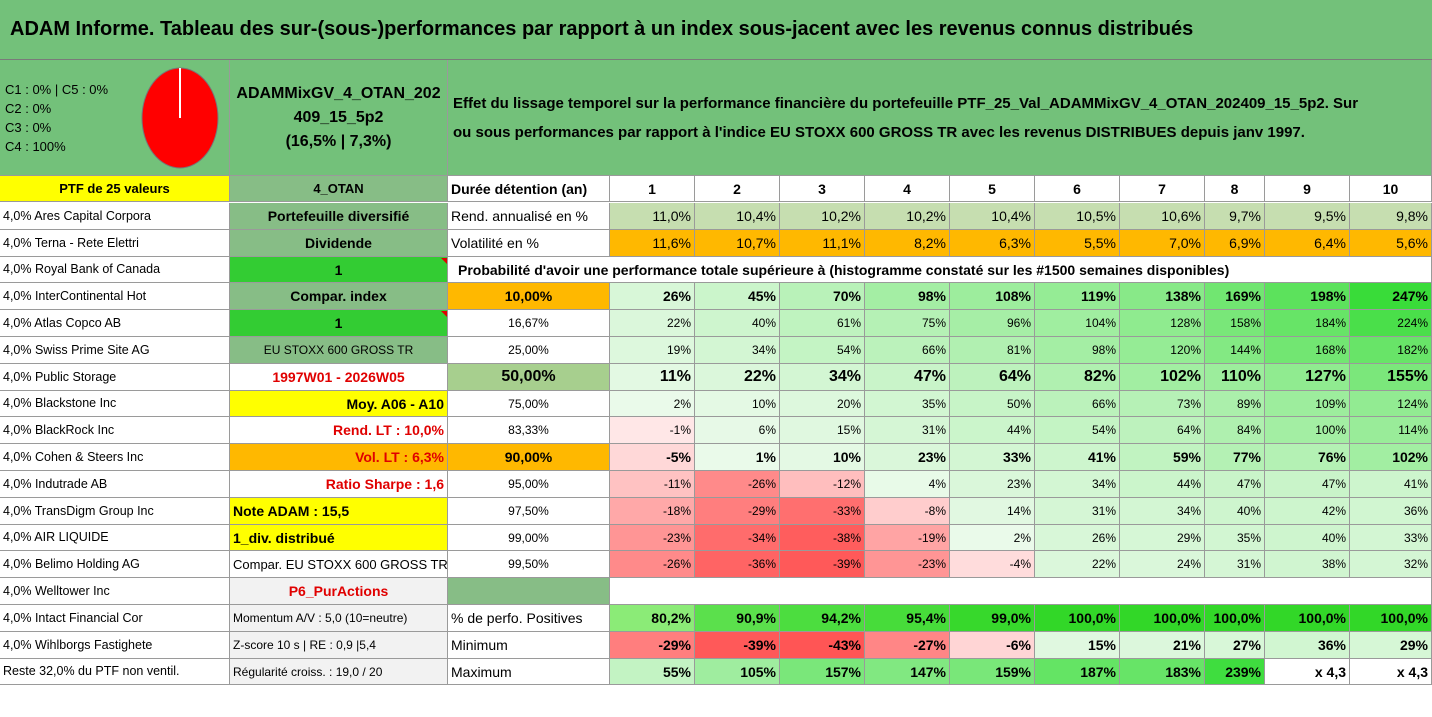 Image resolution: width=1432 pixels, height=717 pixels. Describe the element at coordinates (992, 564) in the screenshot. I see `probability-value: -4%` at that location.